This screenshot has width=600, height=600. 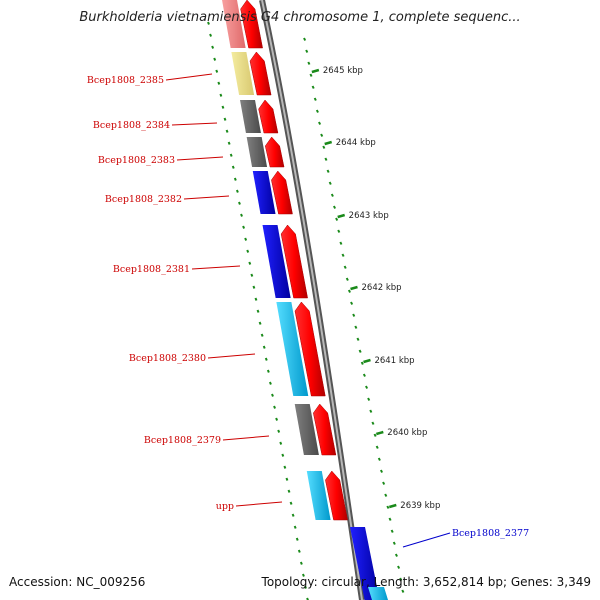 I want to click on gene-label: upp, so click(x=225, y=506).